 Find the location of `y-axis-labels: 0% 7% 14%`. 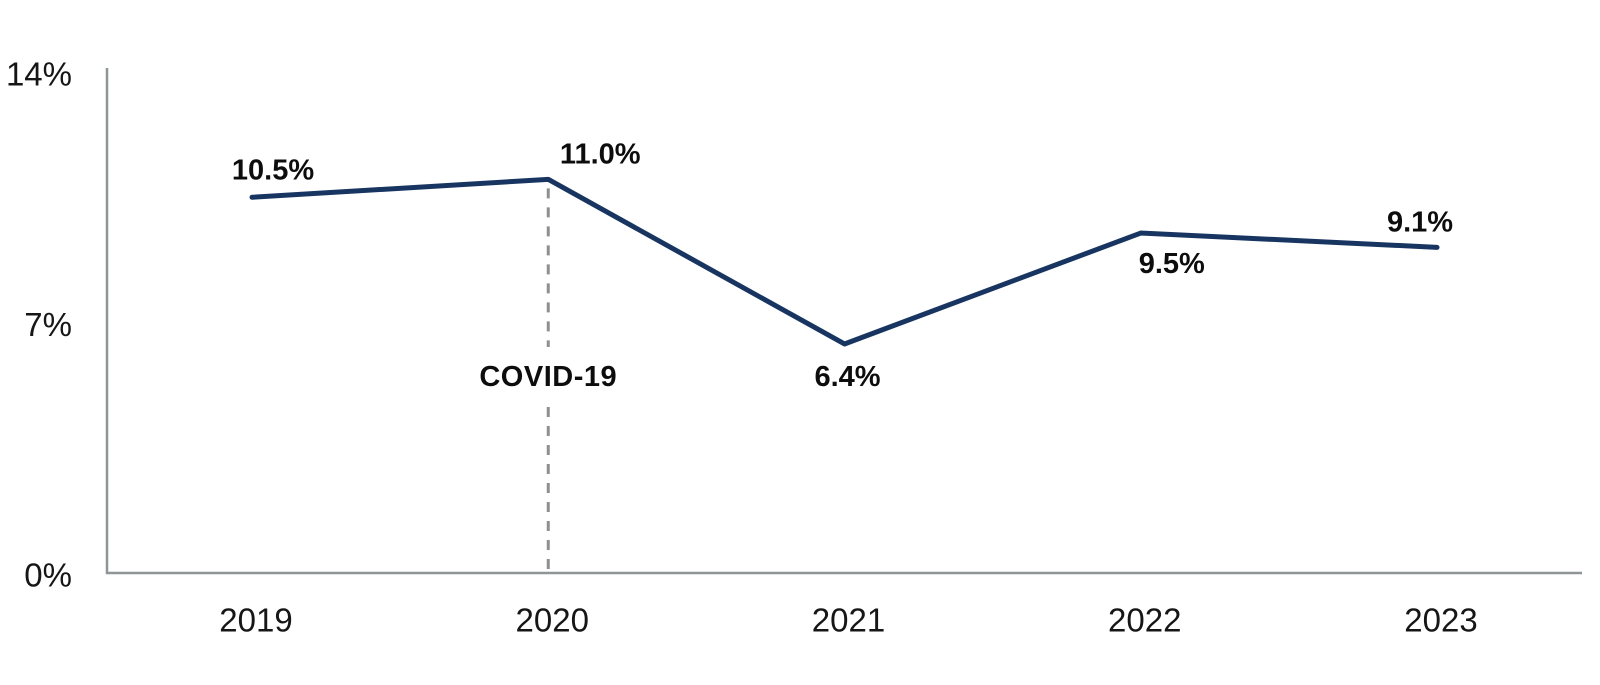

y-axis-labels: 0% 7% 14% is located at coordinates (39, 325).